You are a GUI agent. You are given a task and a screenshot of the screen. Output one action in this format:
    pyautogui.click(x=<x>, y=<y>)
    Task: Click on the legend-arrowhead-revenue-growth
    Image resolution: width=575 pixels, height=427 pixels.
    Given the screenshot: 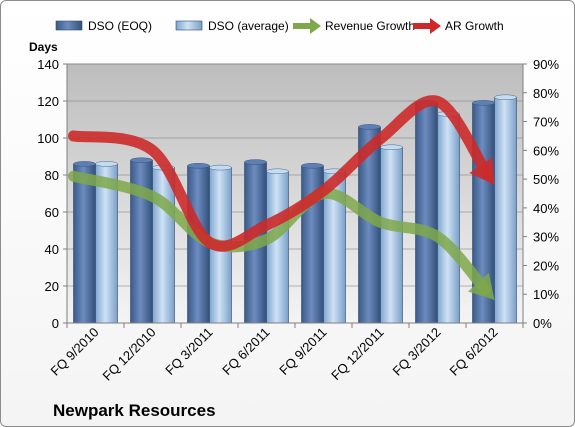 What is the action you would take?
    pyautogui.click(x=315, y=26)
    